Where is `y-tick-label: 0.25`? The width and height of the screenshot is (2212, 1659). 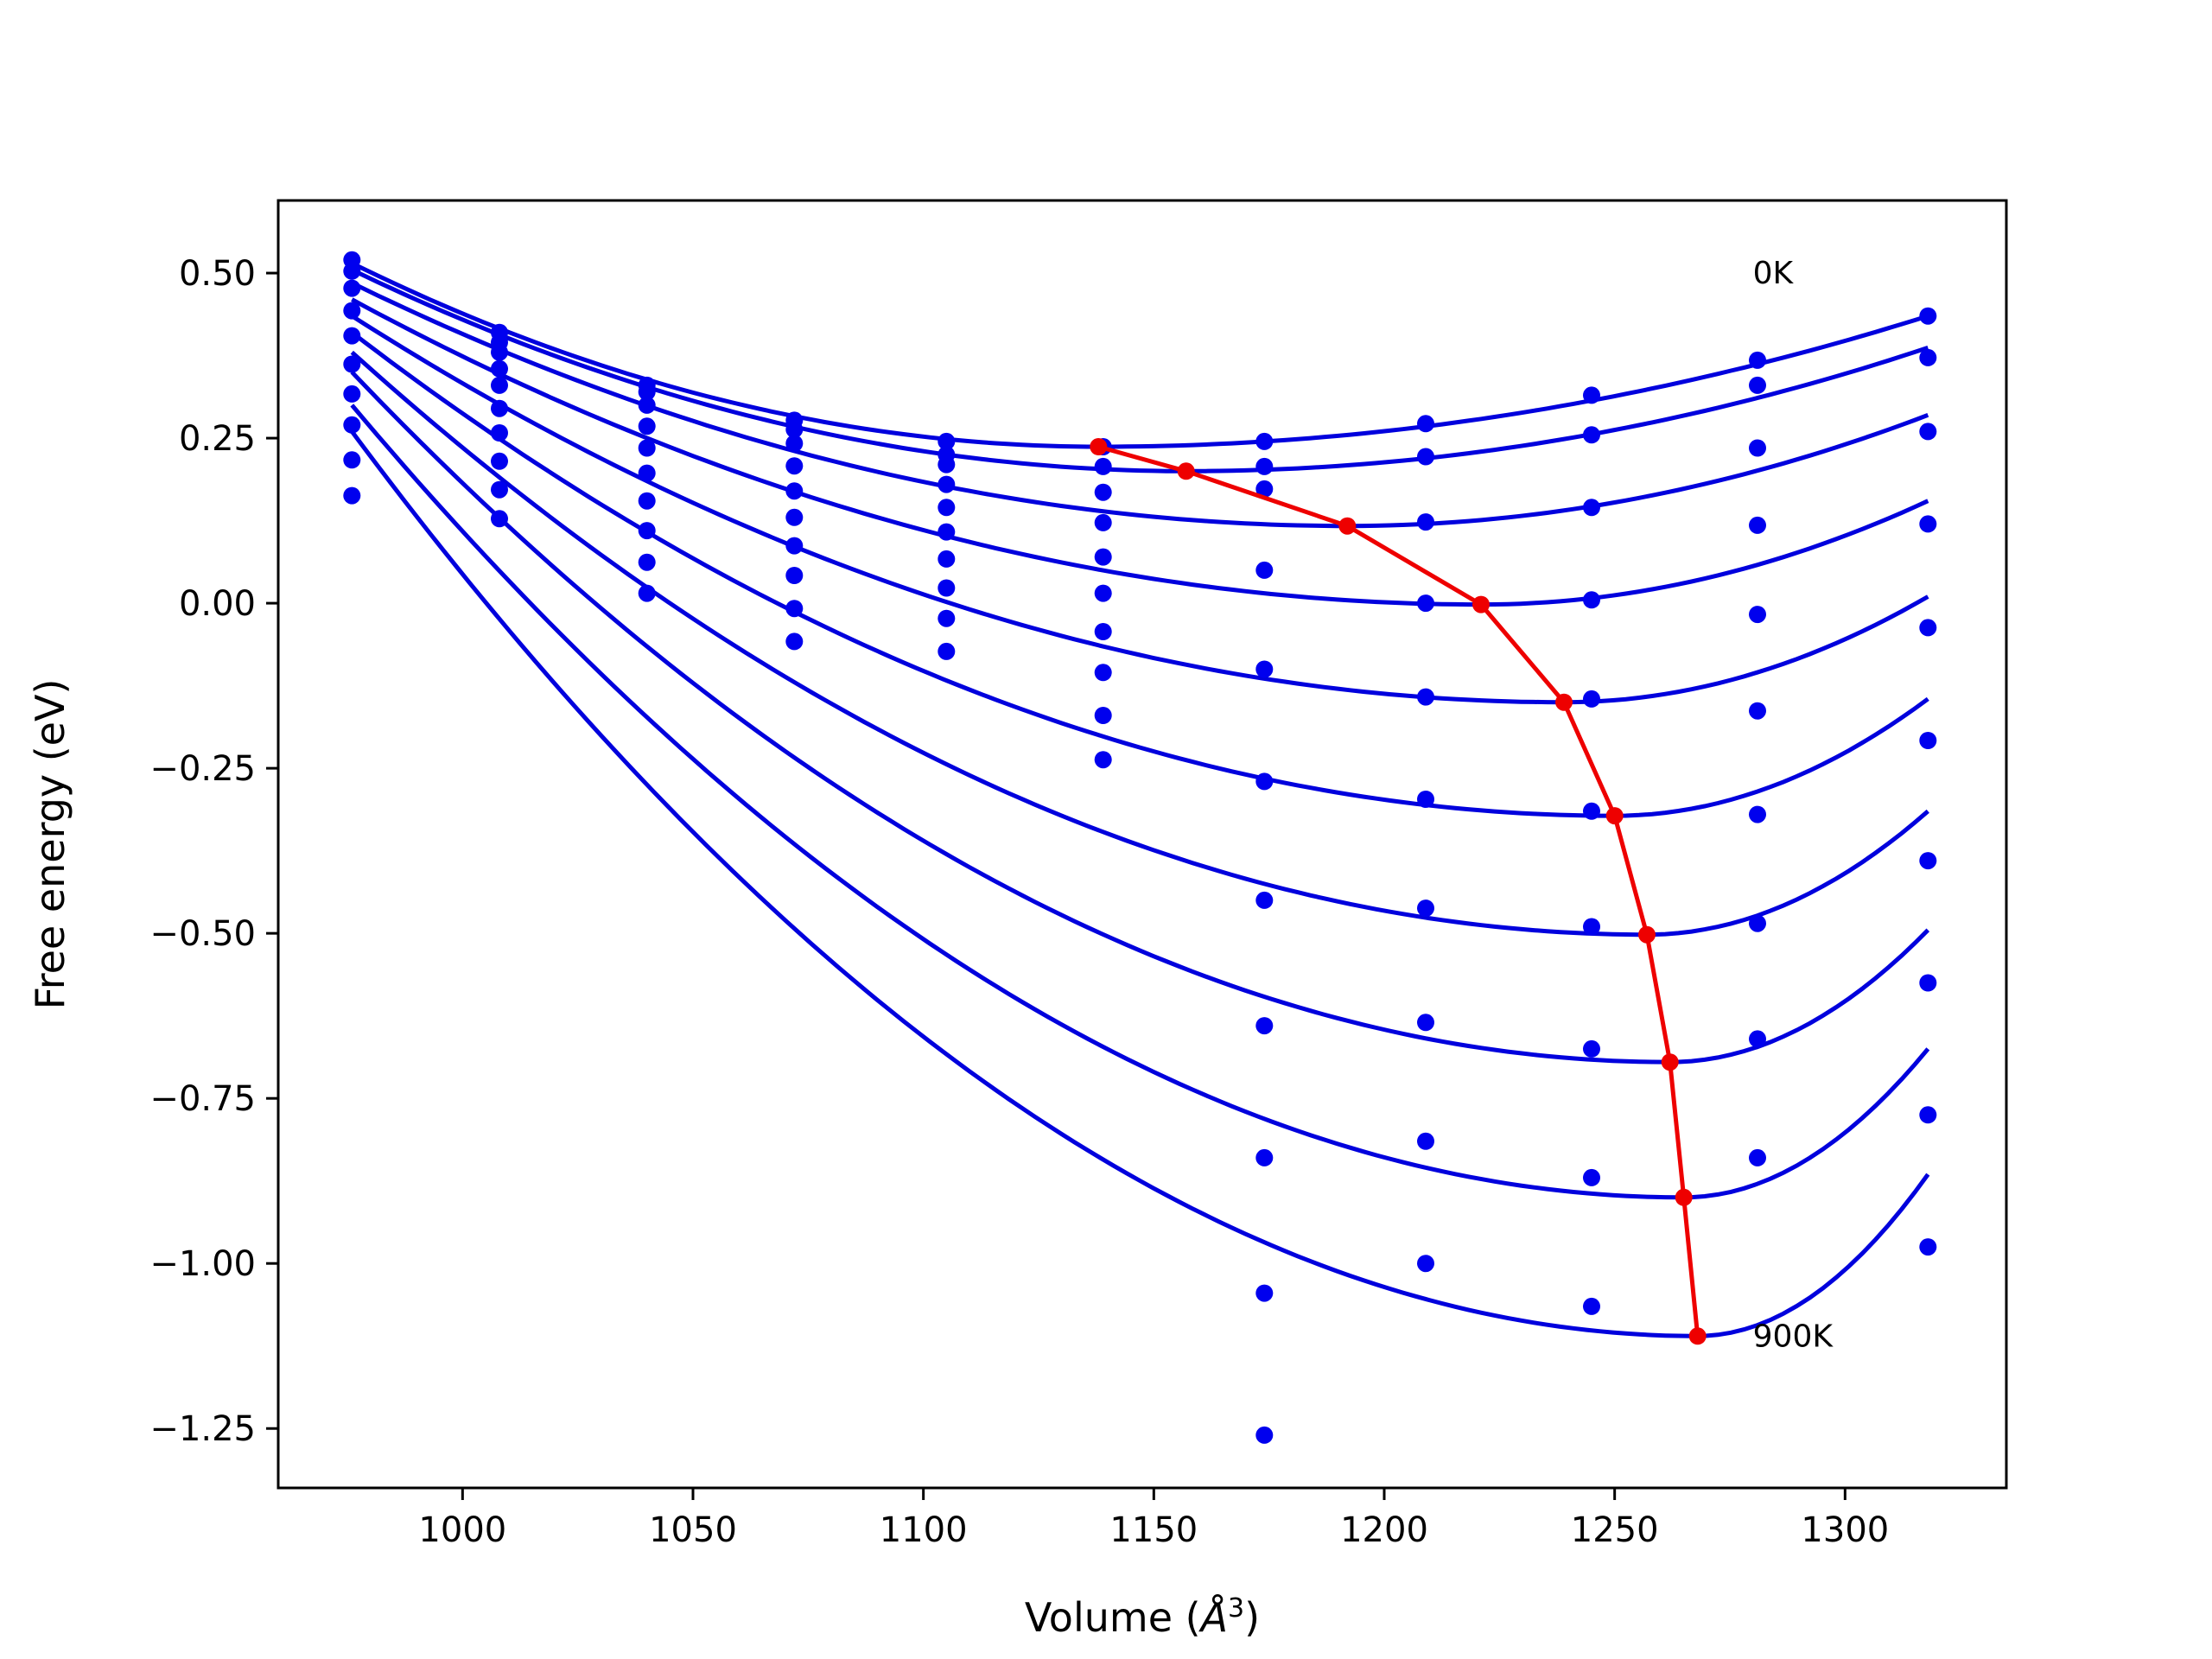 y-tick-label: 0.25 is located at coordinates (217, 439).